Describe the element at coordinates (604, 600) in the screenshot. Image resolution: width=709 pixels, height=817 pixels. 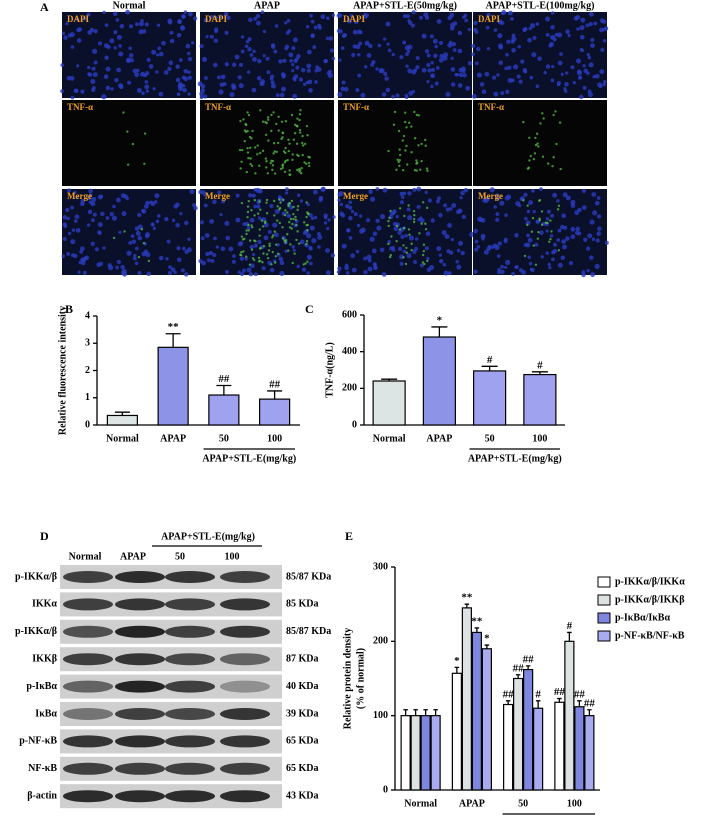
I see `legend-swatch` at that location.